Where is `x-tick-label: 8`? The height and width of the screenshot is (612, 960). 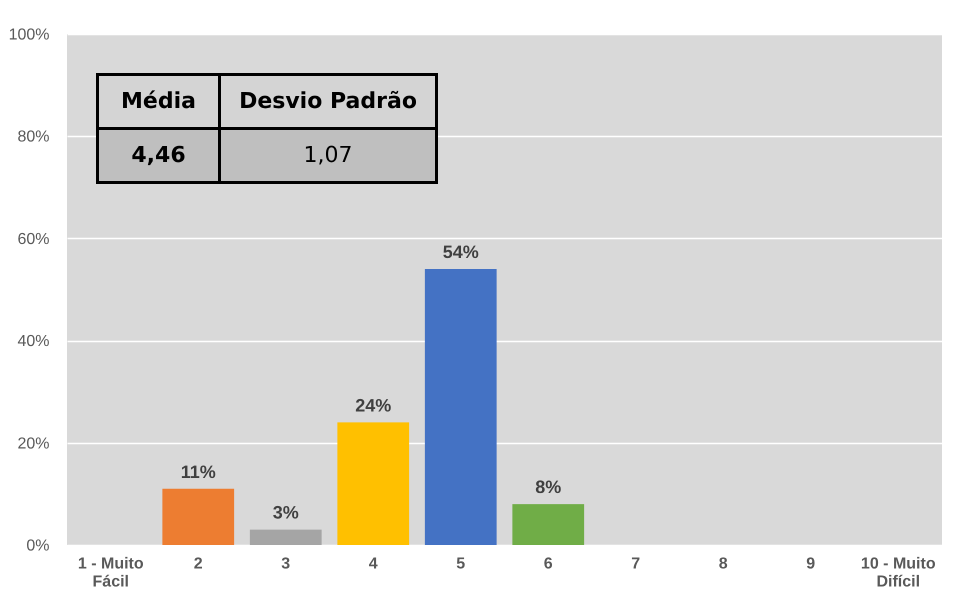
x-tick-label: 8 is located at coordinates (723, 564).